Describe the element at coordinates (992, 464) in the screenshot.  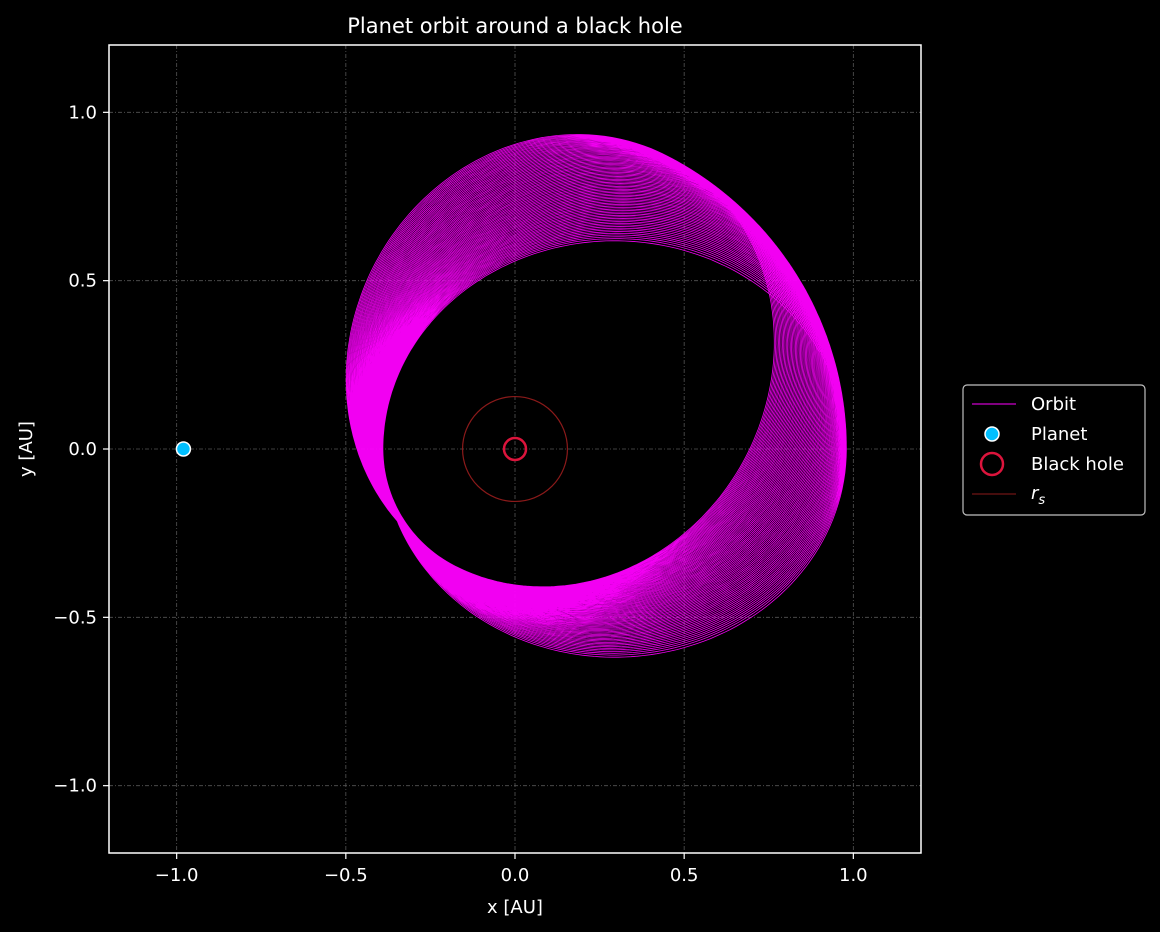
I see `legend-black-hole-marker` at that location.